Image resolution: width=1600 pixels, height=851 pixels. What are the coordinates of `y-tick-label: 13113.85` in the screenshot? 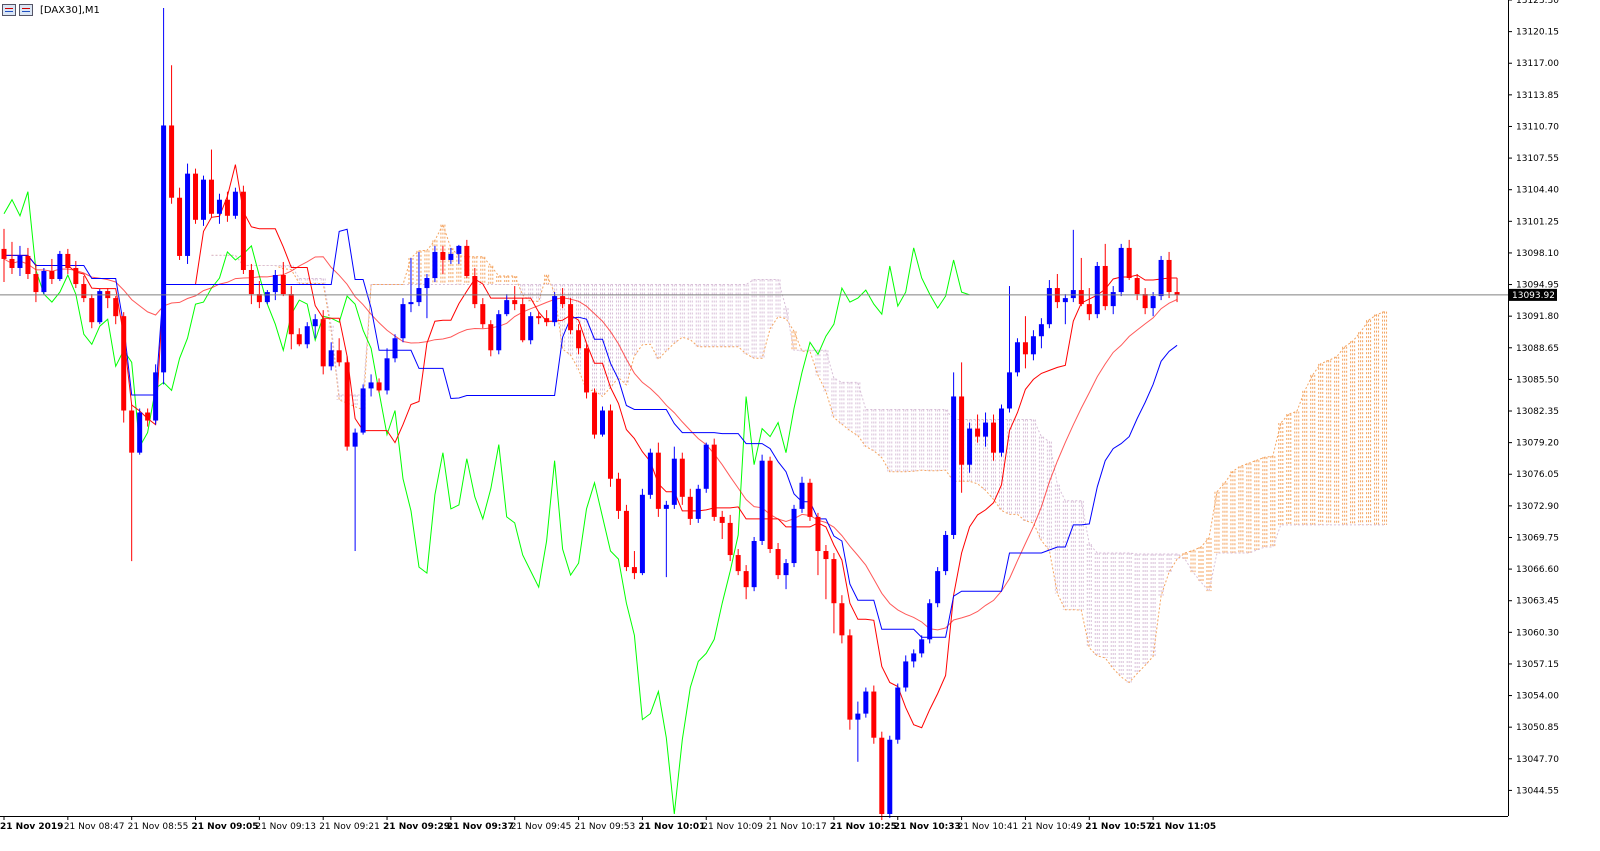 It's located at (1537, 96).